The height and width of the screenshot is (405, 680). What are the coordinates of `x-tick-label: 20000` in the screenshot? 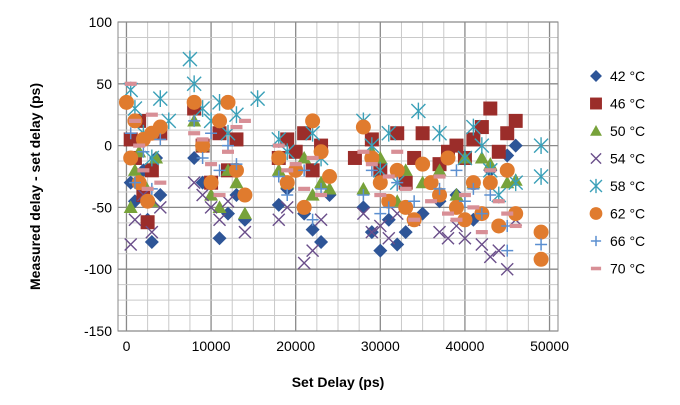 It's located at (295, 346).